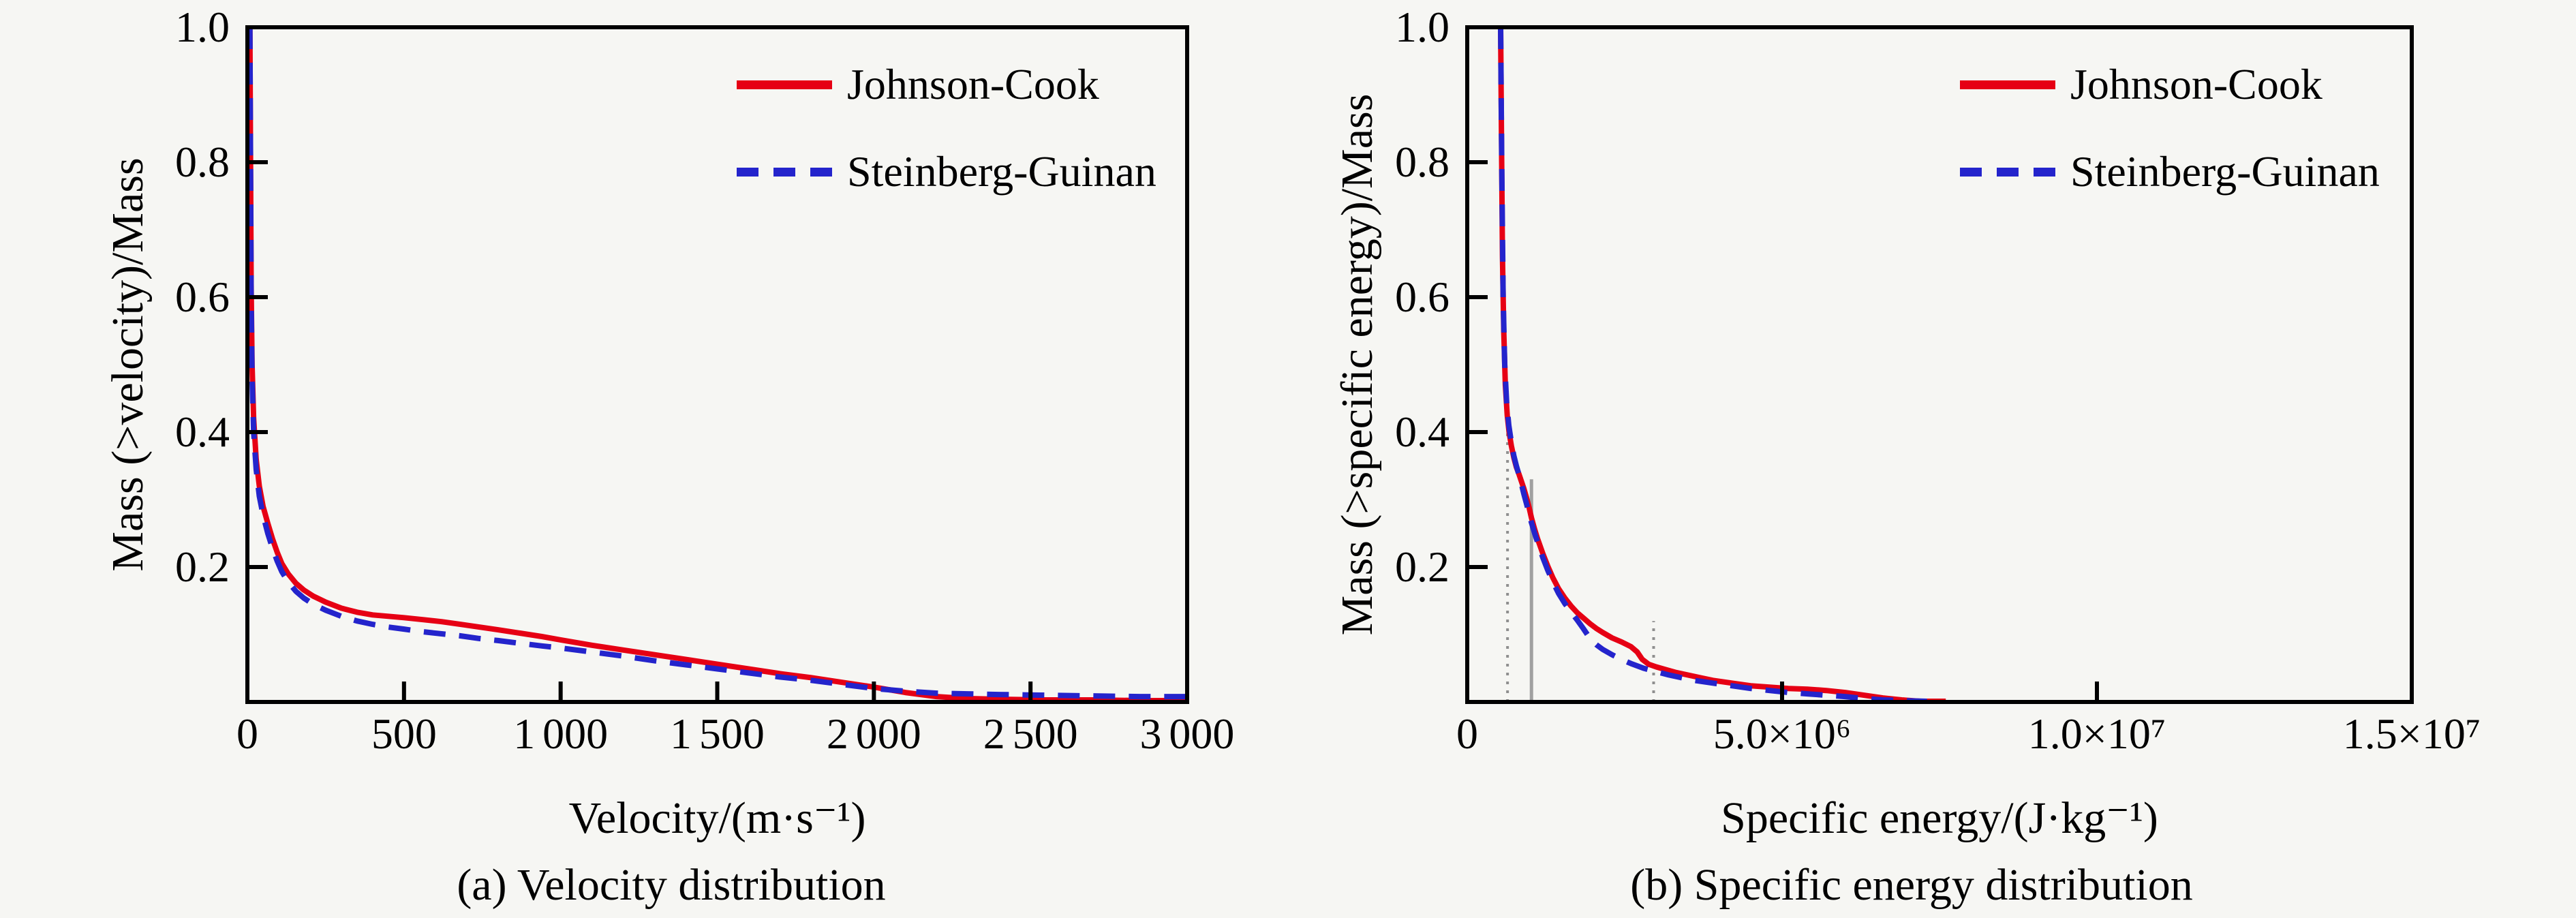 The height and width of the screenshot is (918, 2576). I want to click on series-line-johnson-cook, so click(1722, 365).